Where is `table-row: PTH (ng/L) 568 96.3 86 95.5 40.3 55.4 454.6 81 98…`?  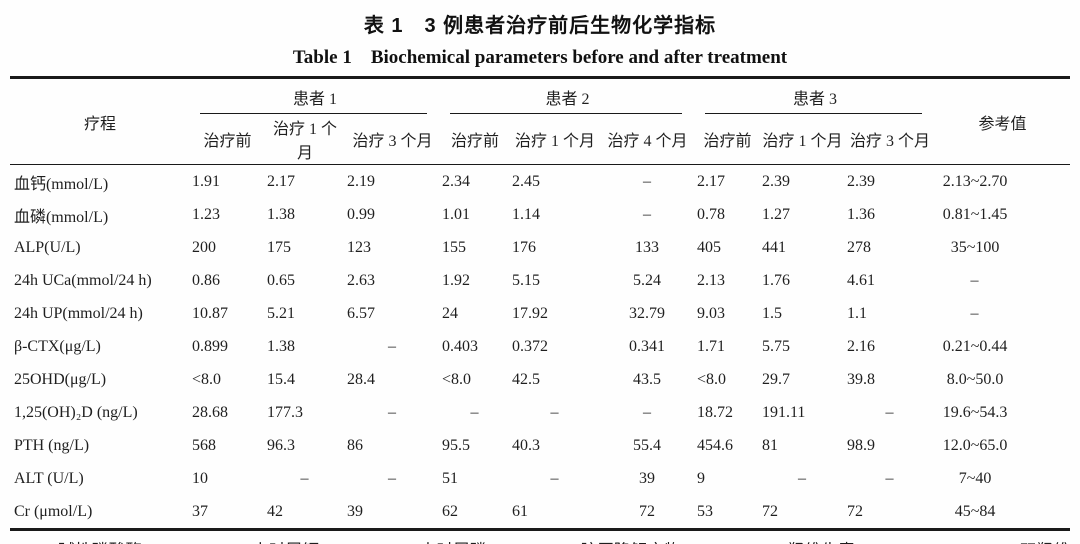 table-row: PTH (ng/L) 568 96.3 86 95.5 40.3 55.4 454.6 81 98… is located at coordinates (540, 445).